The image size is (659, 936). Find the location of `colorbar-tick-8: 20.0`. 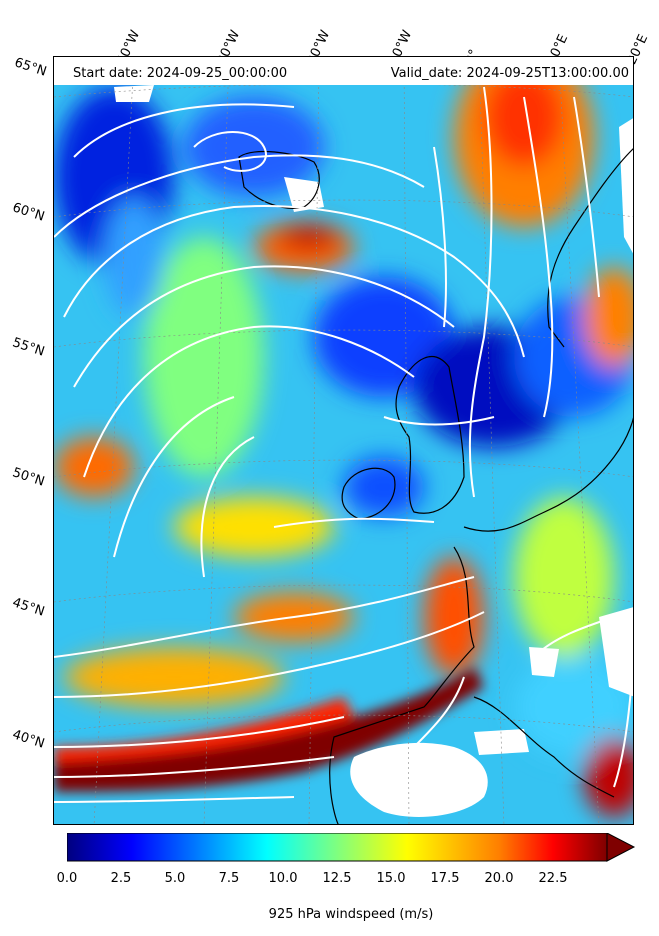

colorbar-tick-8: 20.0 is located at coordinates (499, 878).